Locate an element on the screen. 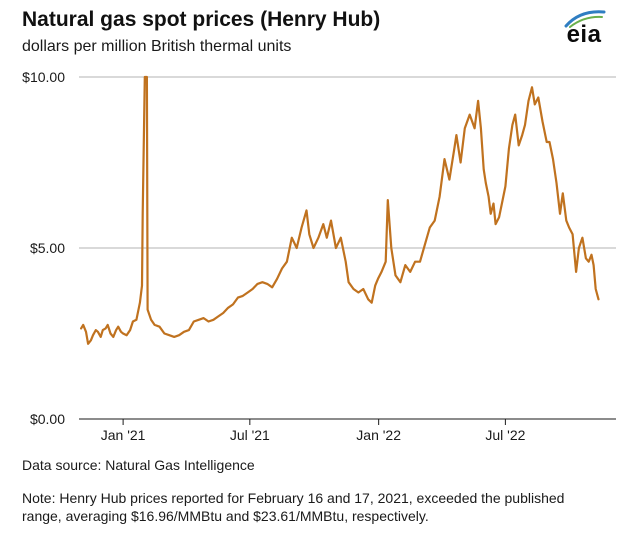 The height and width of the screenshot is (553, 626). x-tick-label: Jul '21 is located at coordinates (250, 435).